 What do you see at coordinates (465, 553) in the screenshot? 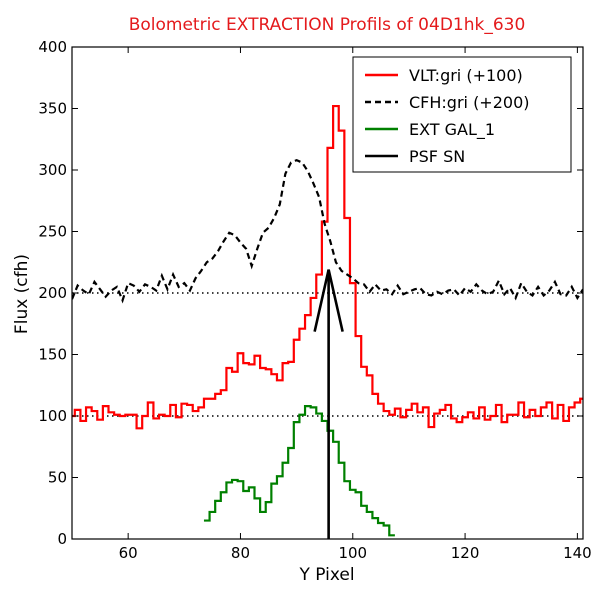
I see `x-tick-label-120: 120` at bounding box center [465, 553].